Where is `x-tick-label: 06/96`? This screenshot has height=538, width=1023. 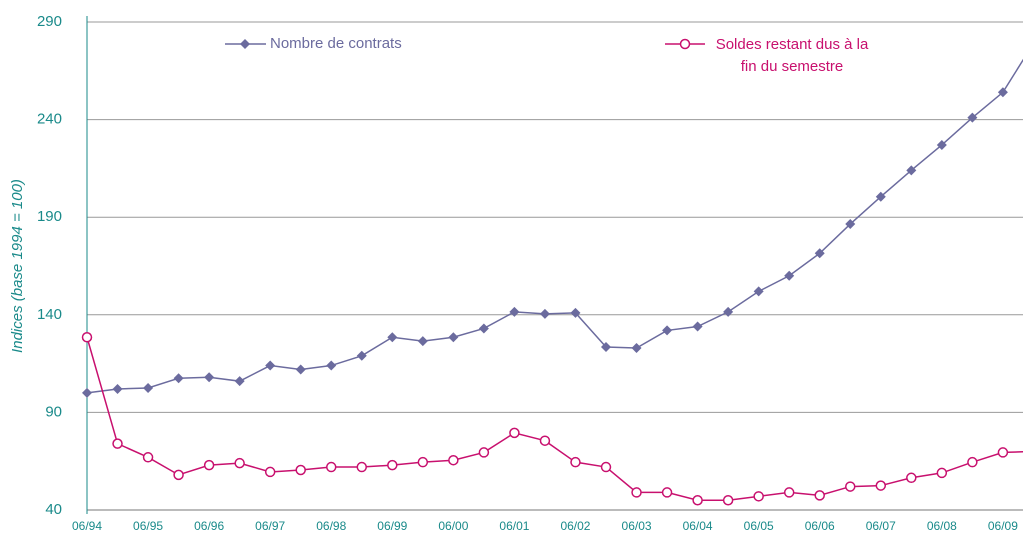 x-tick-label: 06/96 is located at coordinates (209, 526).